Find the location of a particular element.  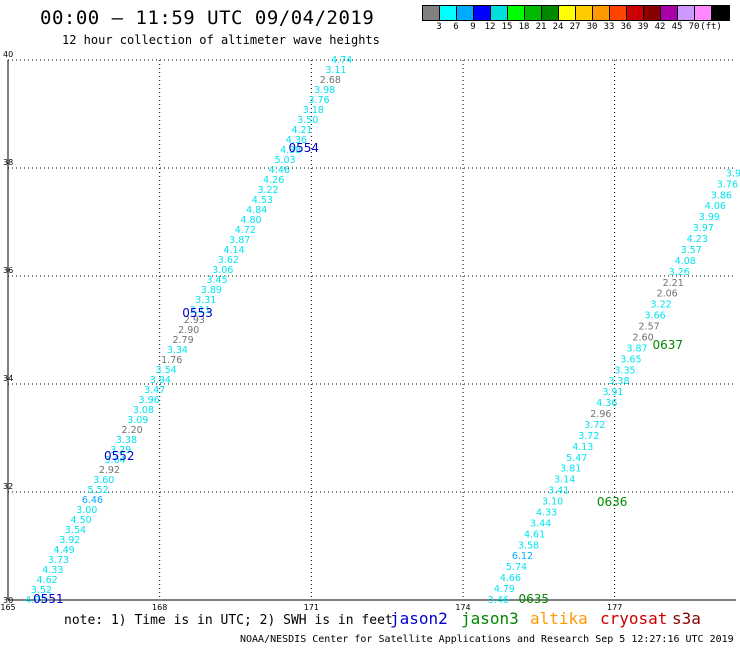

swh-value-label: 3.91 is located at coordinates (612, 392).